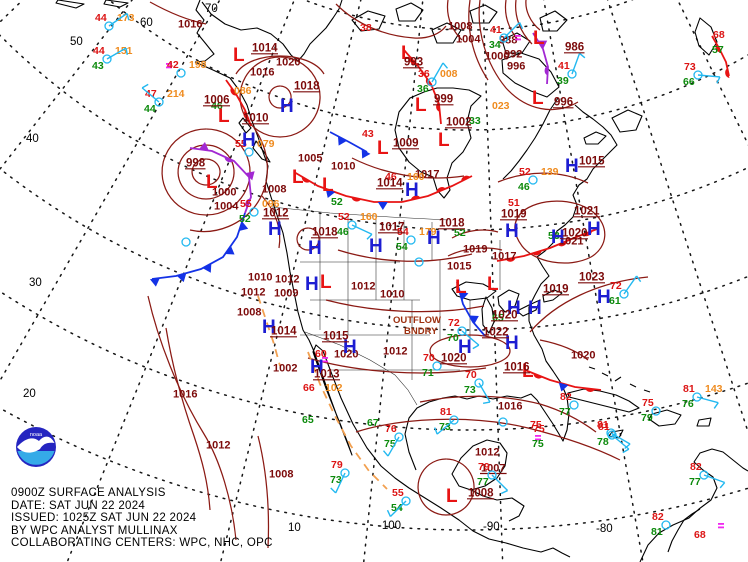 This screenshot has width=748, height=562. What do you see at coordinates (391, 177) in the screenshot?
I see `station-temperature: 46` at bounding box center [391, 177].